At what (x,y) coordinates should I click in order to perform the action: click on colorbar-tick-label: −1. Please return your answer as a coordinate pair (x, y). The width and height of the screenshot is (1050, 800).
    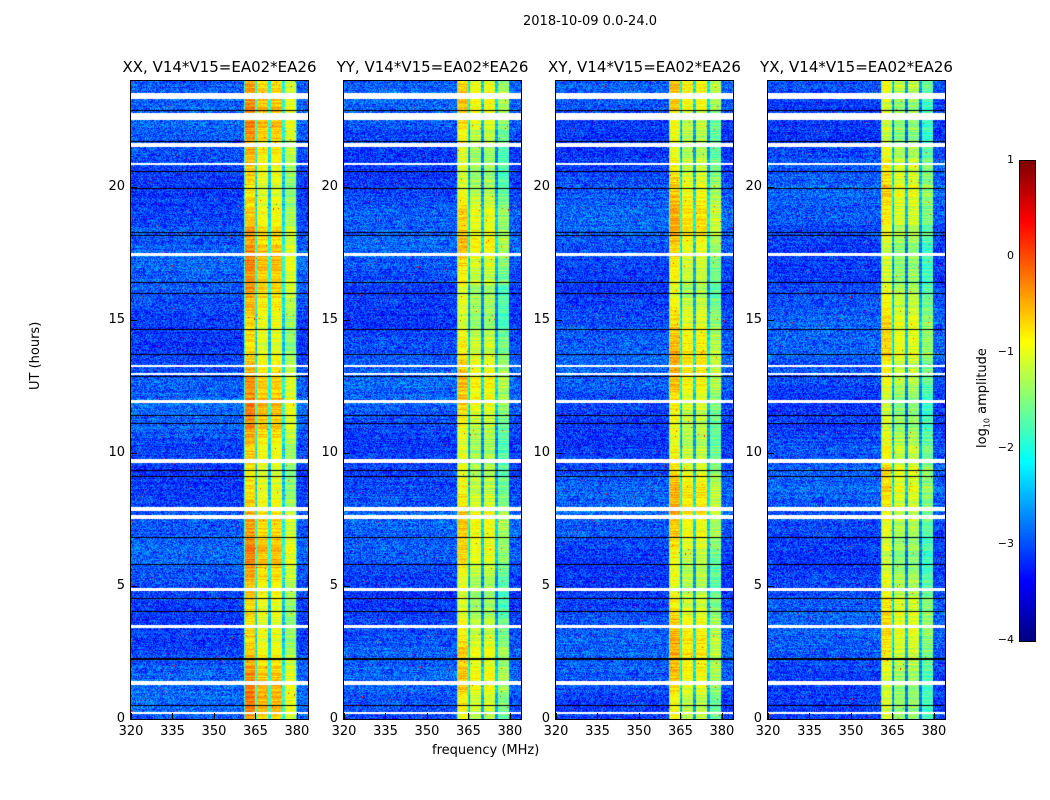
    Looking at the image, I should click on (1005, 351).